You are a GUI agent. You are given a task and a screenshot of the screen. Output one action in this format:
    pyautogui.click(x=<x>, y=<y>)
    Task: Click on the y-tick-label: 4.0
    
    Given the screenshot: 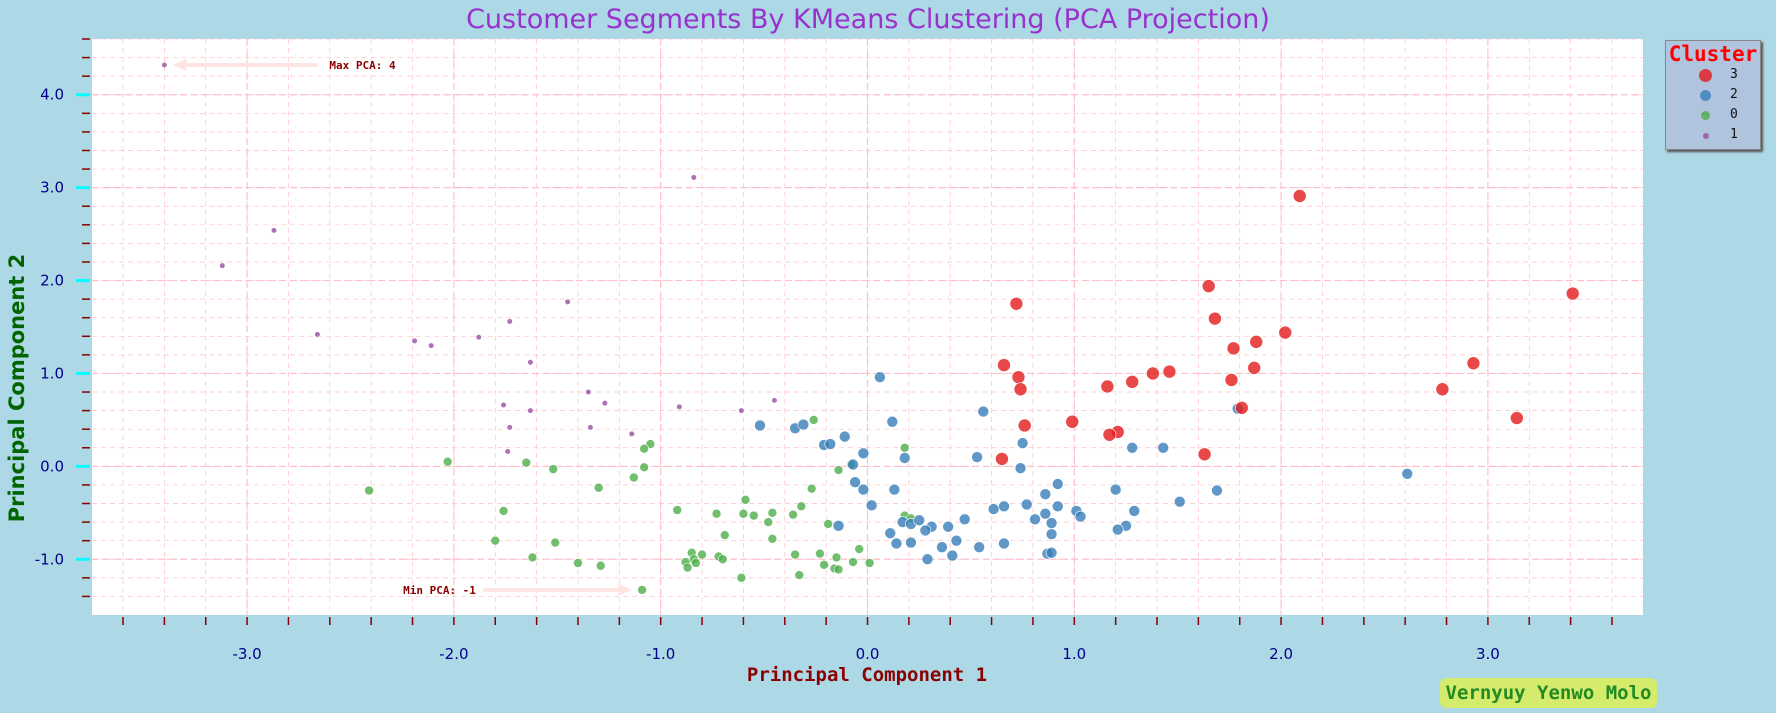 What is the action you would take?
    pyautogui.click(x=52, y=95)
    